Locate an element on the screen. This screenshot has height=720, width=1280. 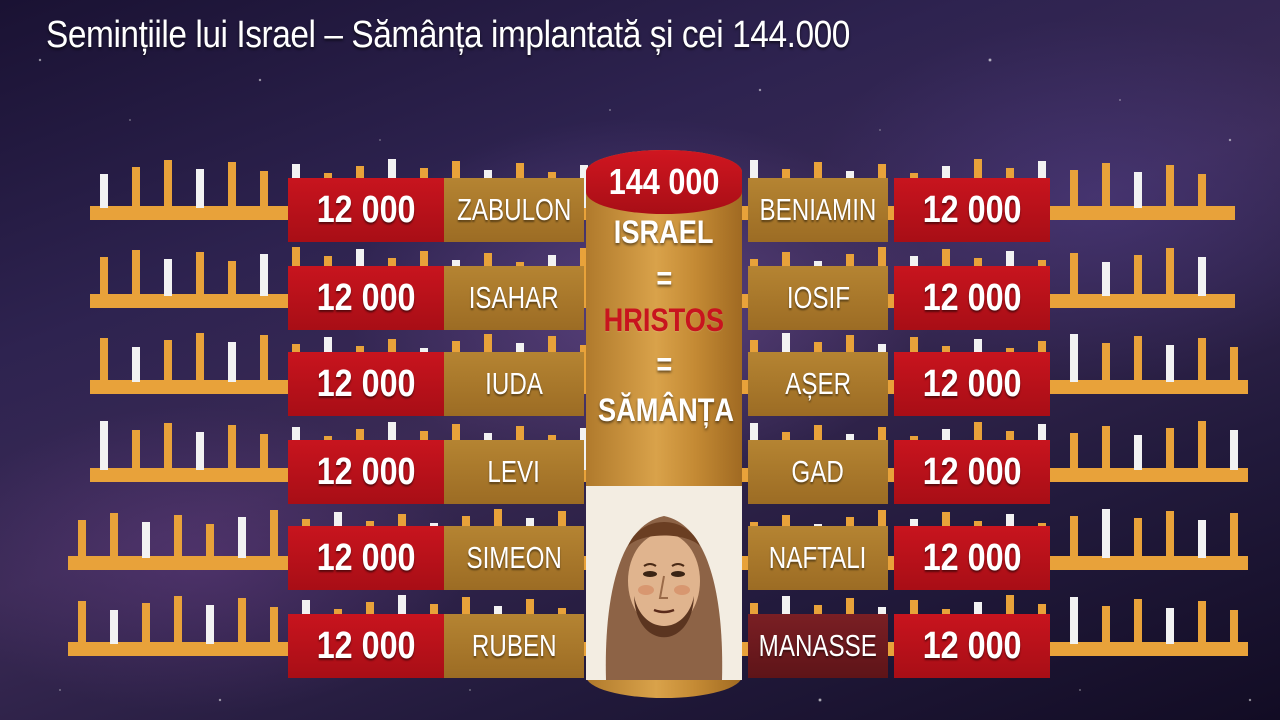
right-count-2: 12 000 is located at coordinates (972, 298).